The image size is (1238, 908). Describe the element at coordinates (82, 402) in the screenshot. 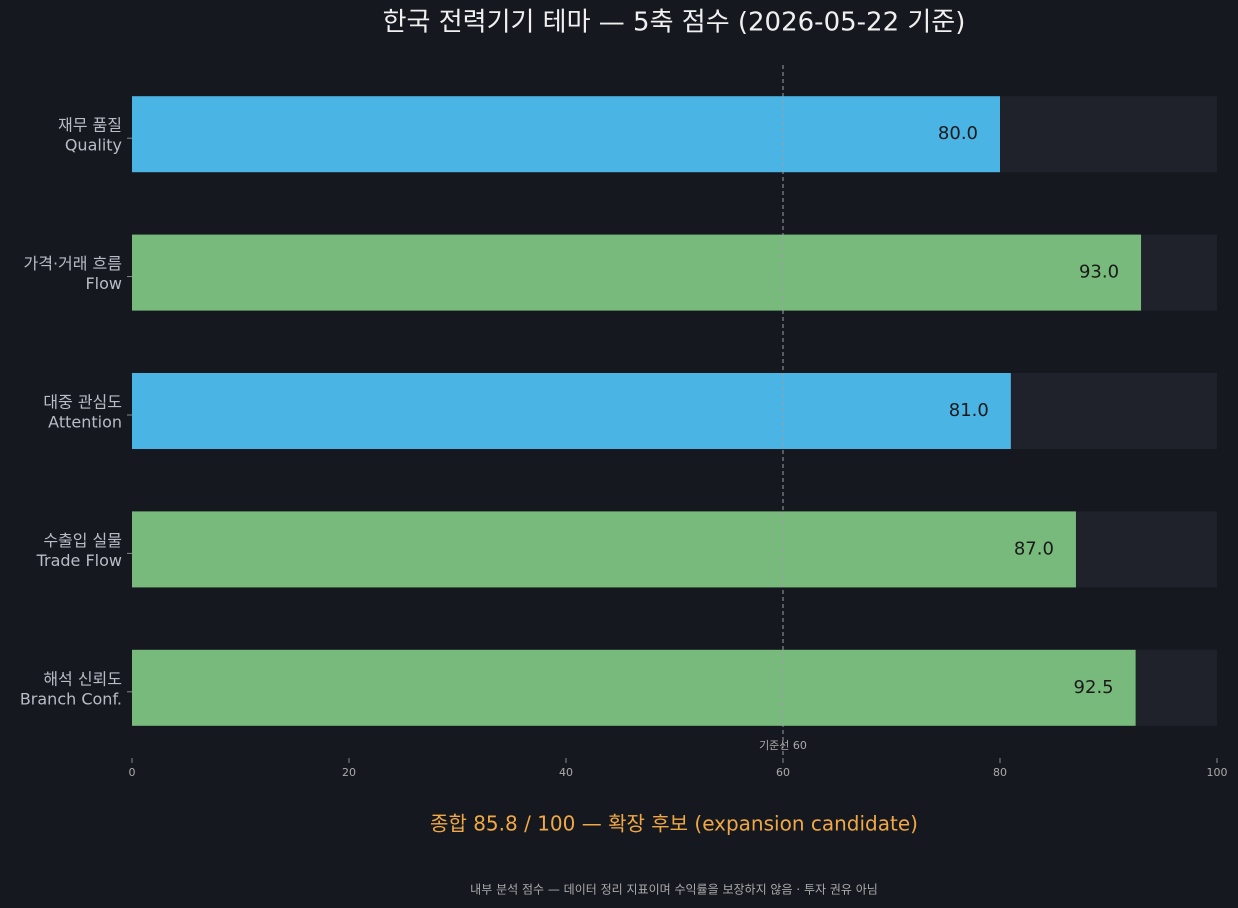

I see `y-tick-label: 대중 관심도` at that location.